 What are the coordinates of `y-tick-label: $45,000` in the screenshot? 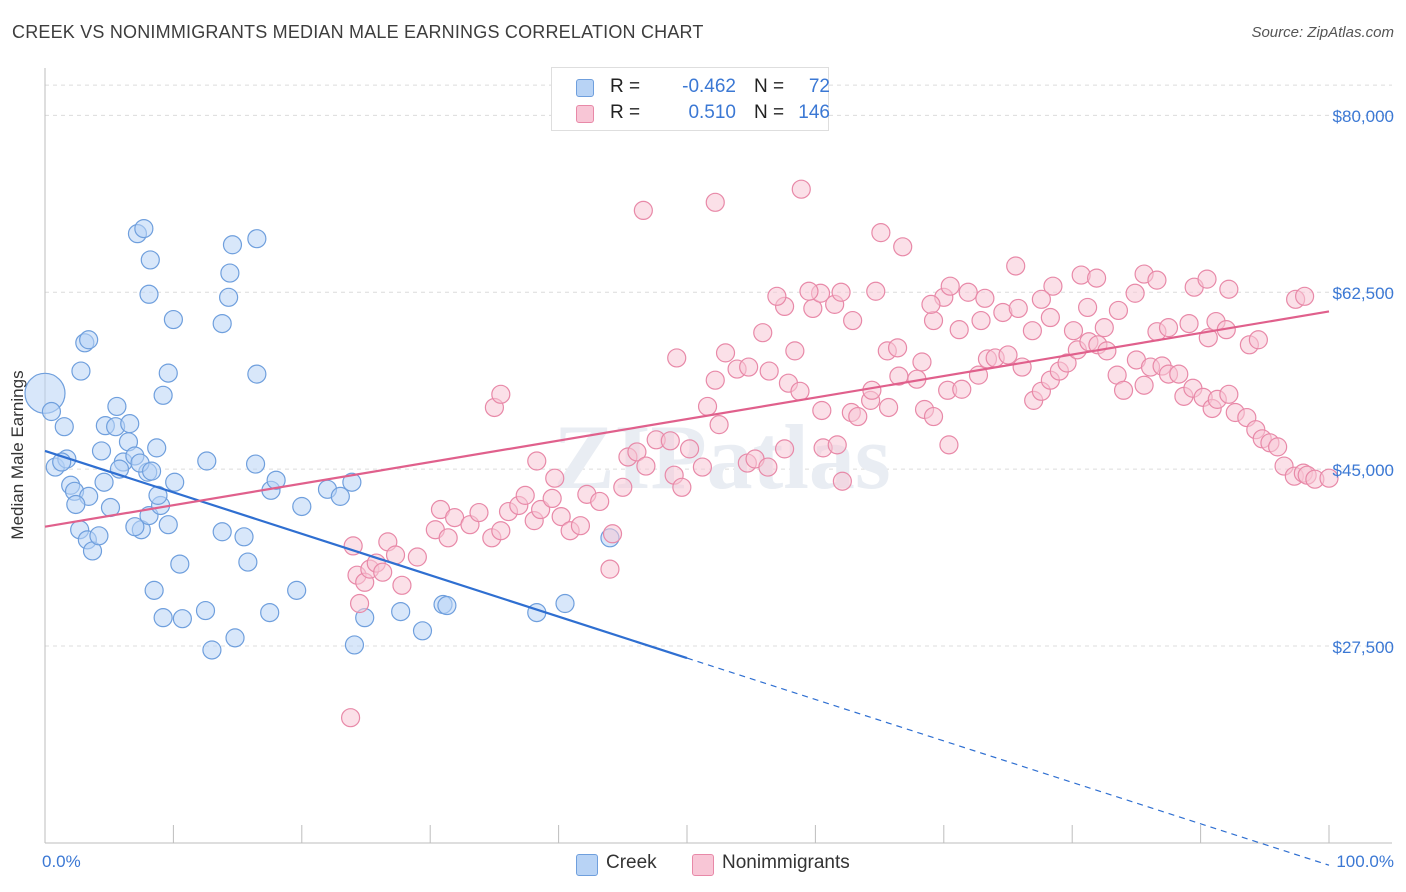 It's located at (1363, 471).